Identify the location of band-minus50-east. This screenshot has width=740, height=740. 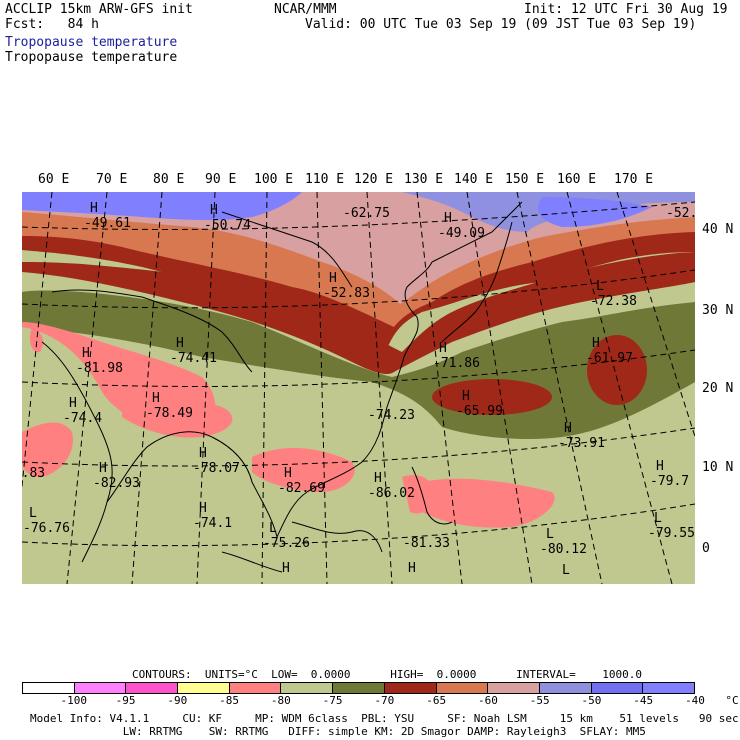
(358, 212).